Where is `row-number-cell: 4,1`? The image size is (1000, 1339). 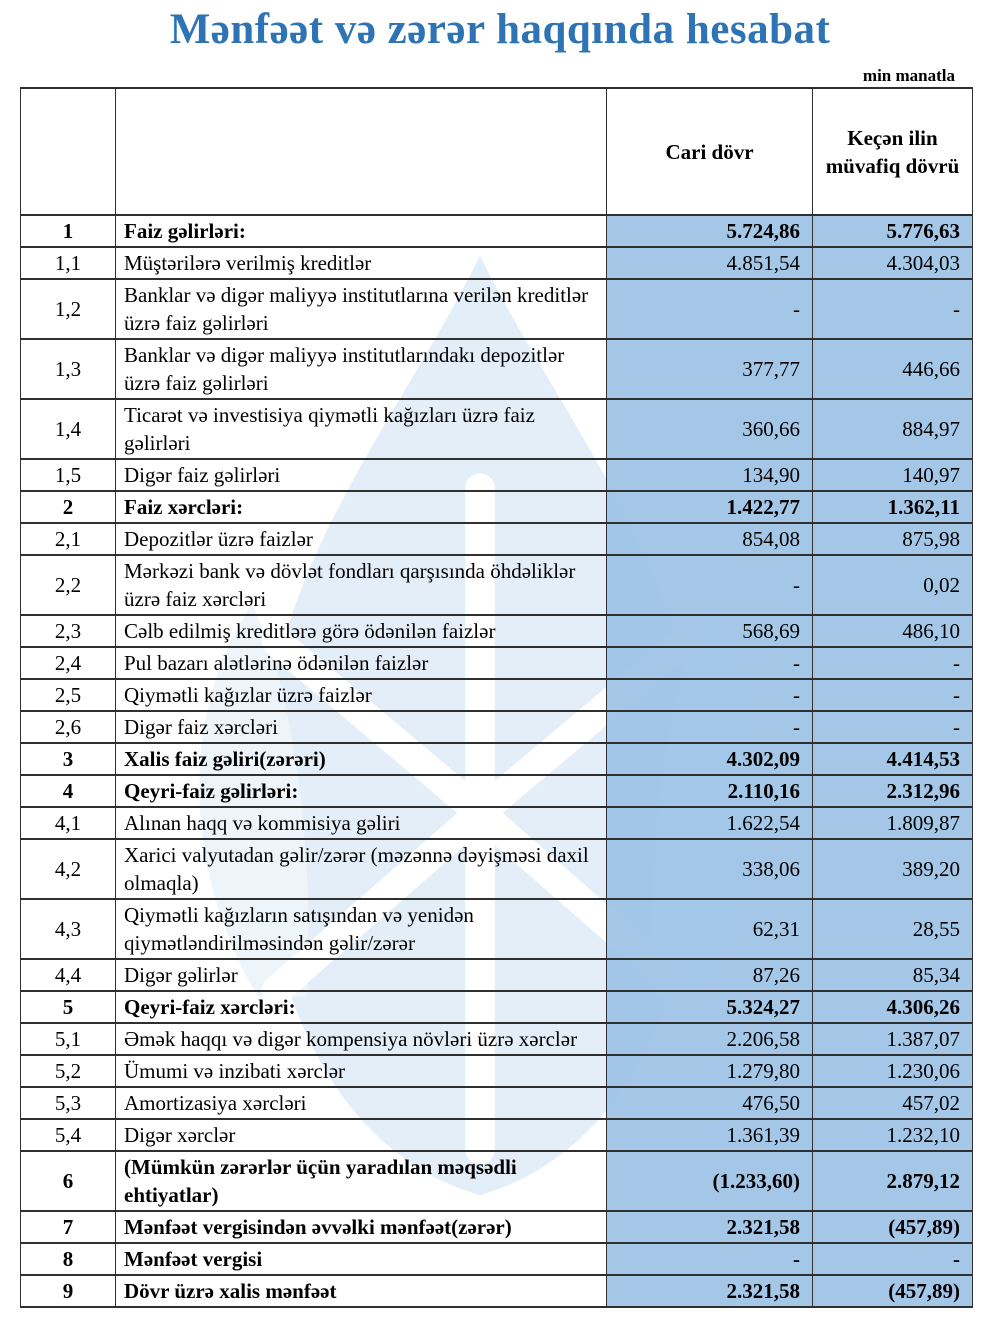 row-number-cell: 4,1 is located at coordinates (68, 823).